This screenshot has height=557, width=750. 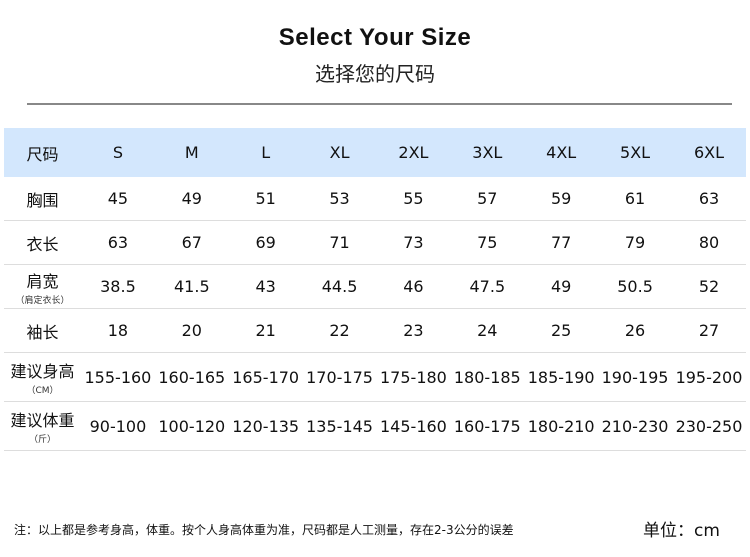 What do you see at coordinates (635, 199) in the screenshot?
I see `table-cell: 61` at bounding box center [635, 199].